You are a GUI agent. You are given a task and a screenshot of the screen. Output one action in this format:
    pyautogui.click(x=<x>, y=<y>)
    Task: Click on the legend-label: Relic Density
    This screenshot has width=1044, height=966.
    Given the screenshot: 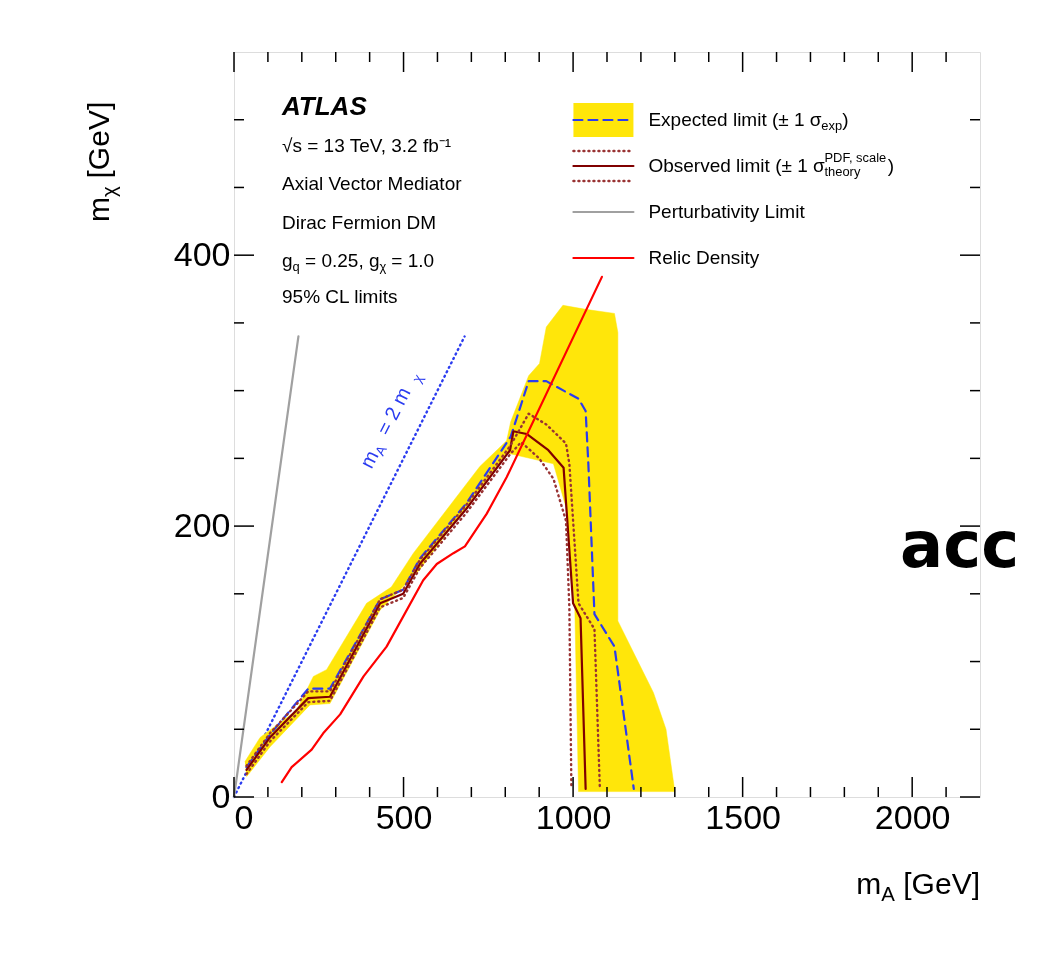 What is the action you would take?
    pyautogui.click(x=704, y=257)
    